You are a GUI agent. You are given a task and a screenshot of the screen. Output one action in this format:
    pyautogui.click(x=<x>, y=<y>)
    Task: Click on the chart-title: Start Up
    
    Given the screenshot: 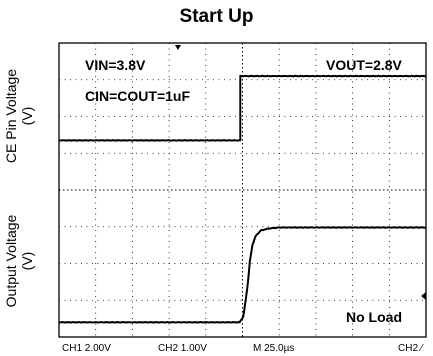 What is the action you would take?
    pyautogui.click(x=216, y=16)
    